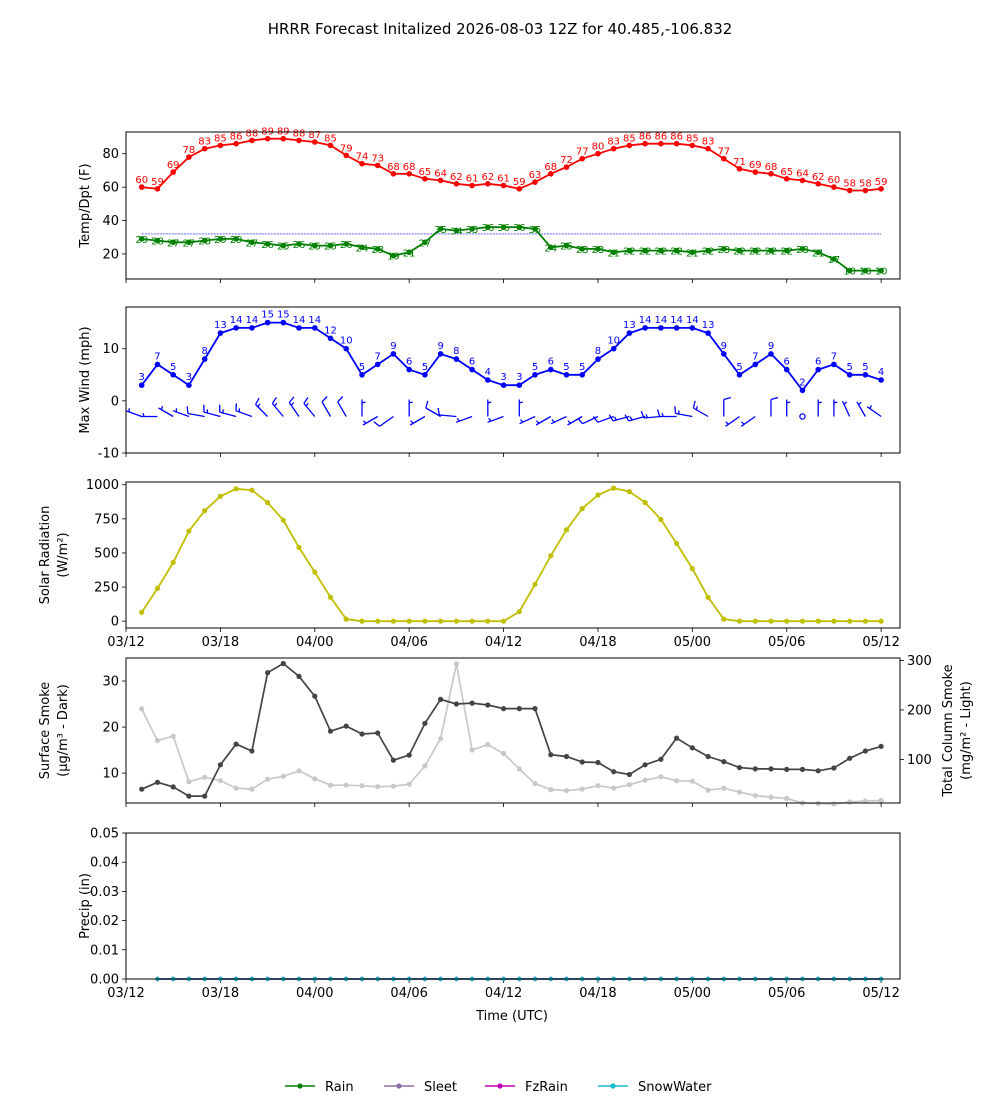 The image size is (1000, 1100). I want to click on calm-circle, so click(802, 416).